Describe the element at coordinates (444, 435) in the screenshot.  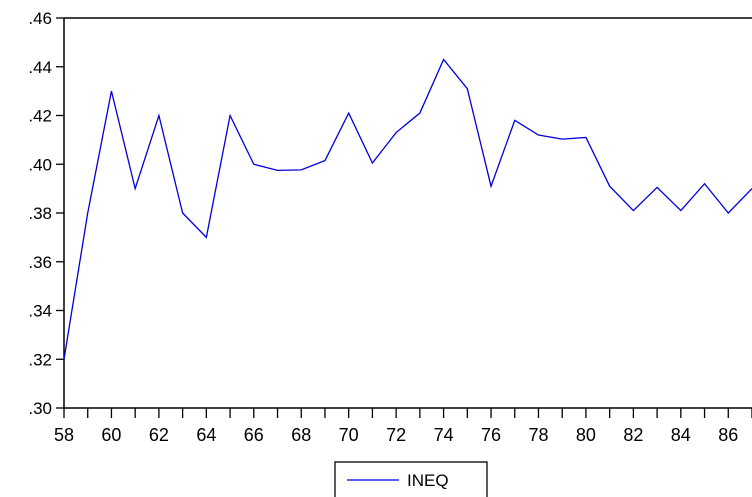
I see `x-tick-label: 74` at that location.